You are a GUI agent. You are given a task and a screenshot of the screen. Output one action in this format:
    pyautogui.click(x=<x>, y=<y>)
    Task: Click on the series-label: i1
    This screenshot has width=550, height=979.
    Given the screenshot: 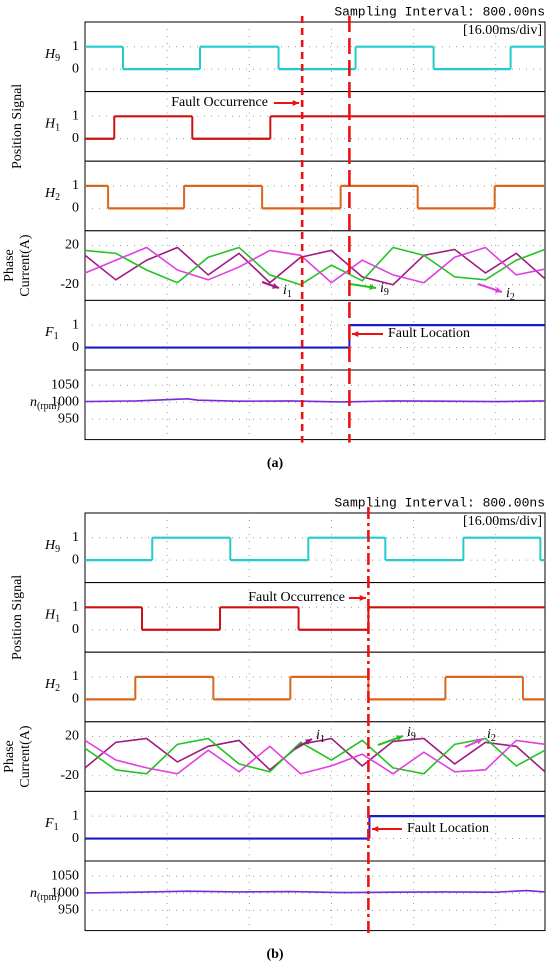 What is the action you would take?
    pyautogui.click(x=287, y=291)
    